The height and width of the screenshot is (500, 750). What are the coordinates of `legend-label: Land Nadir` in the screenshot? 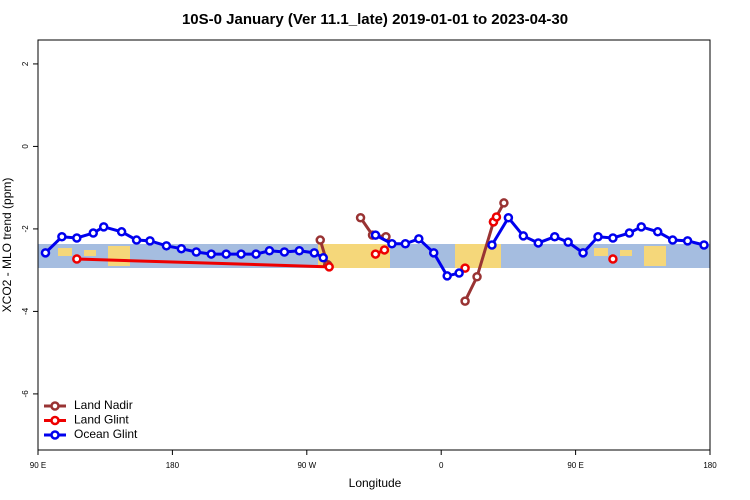 It's located at (103, 405).